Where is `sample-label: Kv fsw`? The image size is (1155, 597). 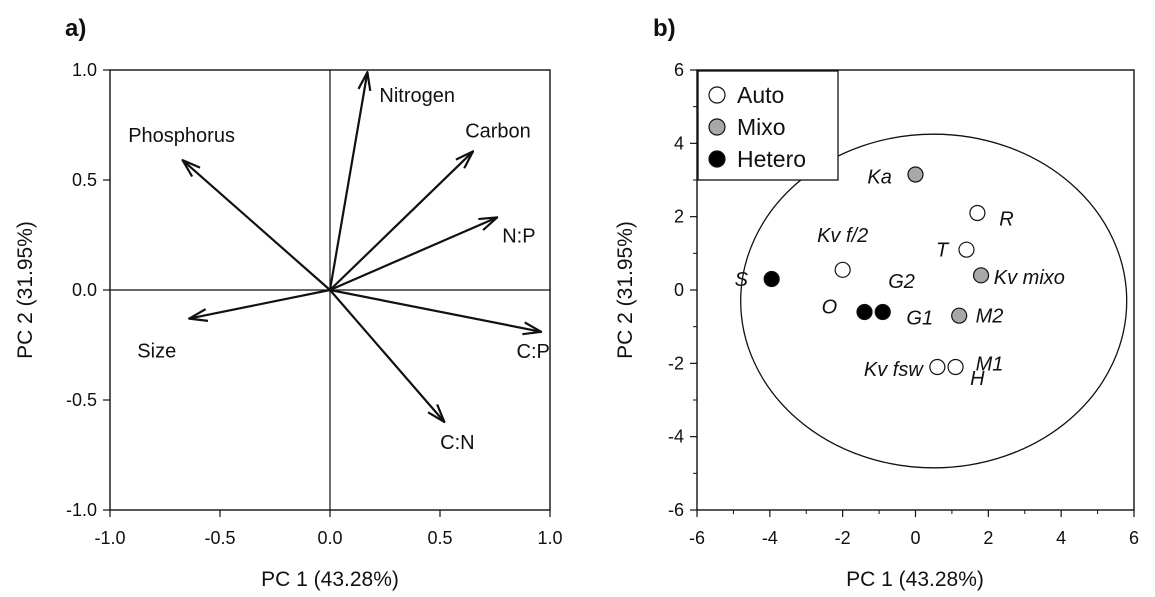
sample-label: Kv fsw is located at coordinates (894, 370).